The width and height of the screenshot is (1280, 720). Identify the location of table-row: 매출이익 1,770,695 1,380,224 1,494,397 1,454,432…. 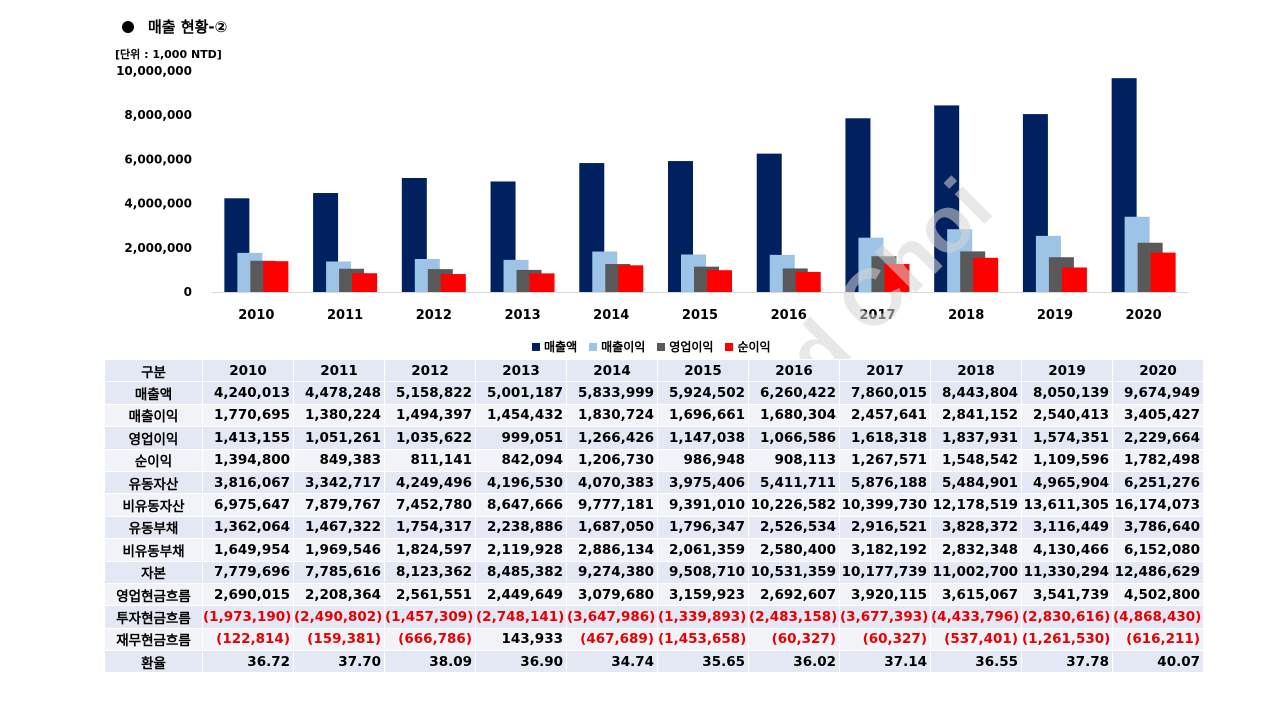
(654, 415).